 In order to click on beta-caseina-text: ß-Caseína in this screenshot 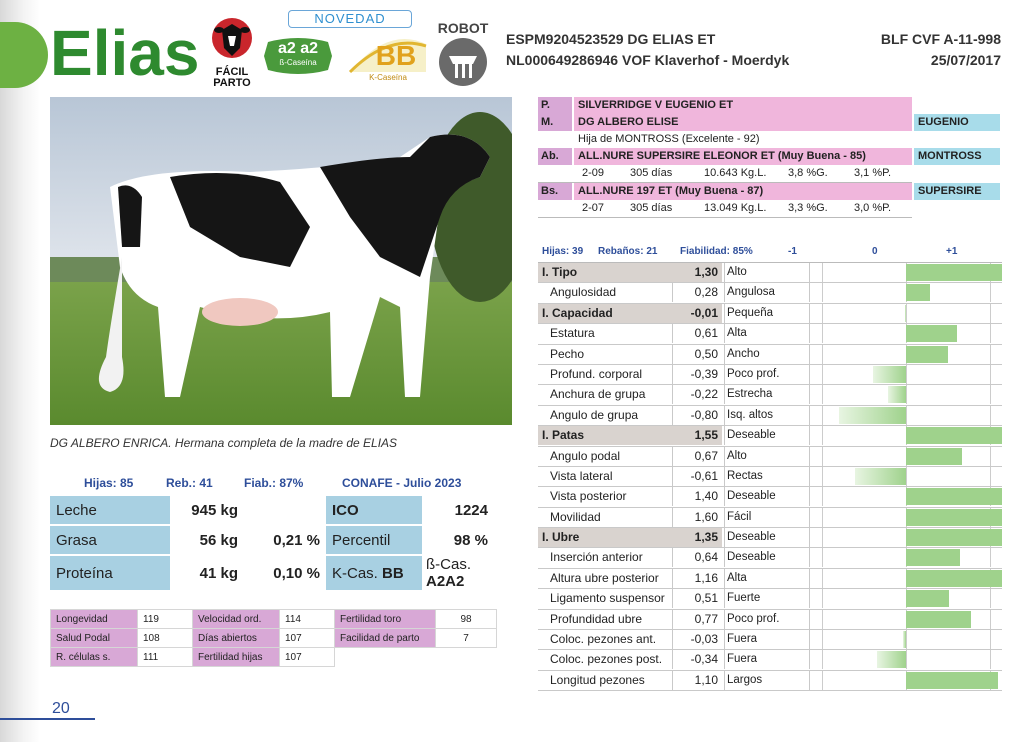, I will do `click(298, 62)`.